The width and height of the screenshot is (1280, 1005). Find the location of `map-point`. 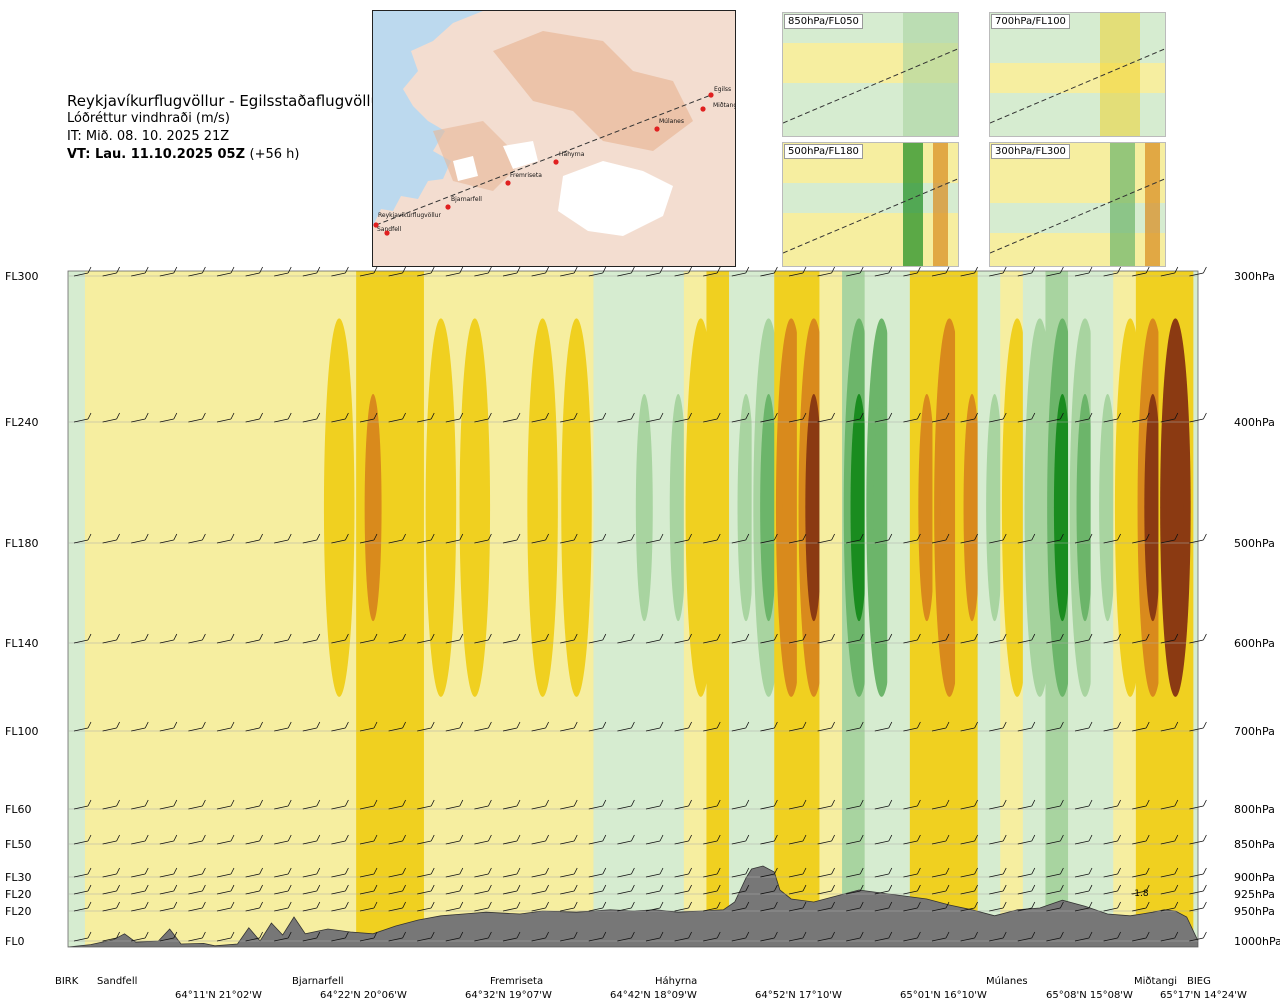

map-point is located at coordinates (508, 183).